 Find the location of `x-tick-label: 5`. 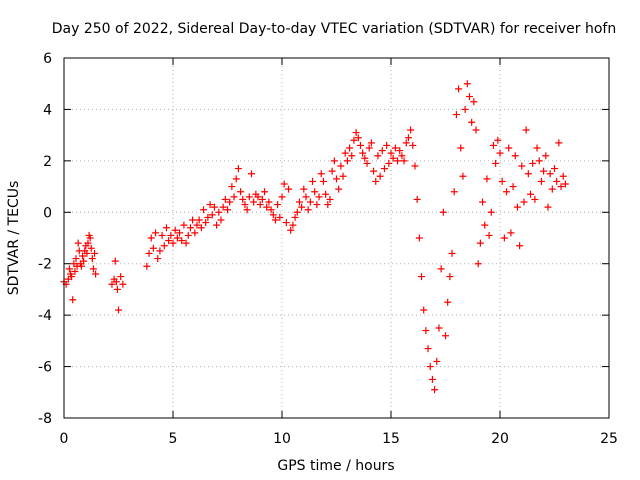

x-tick-label: 5 is located at coordinates (173, 439).